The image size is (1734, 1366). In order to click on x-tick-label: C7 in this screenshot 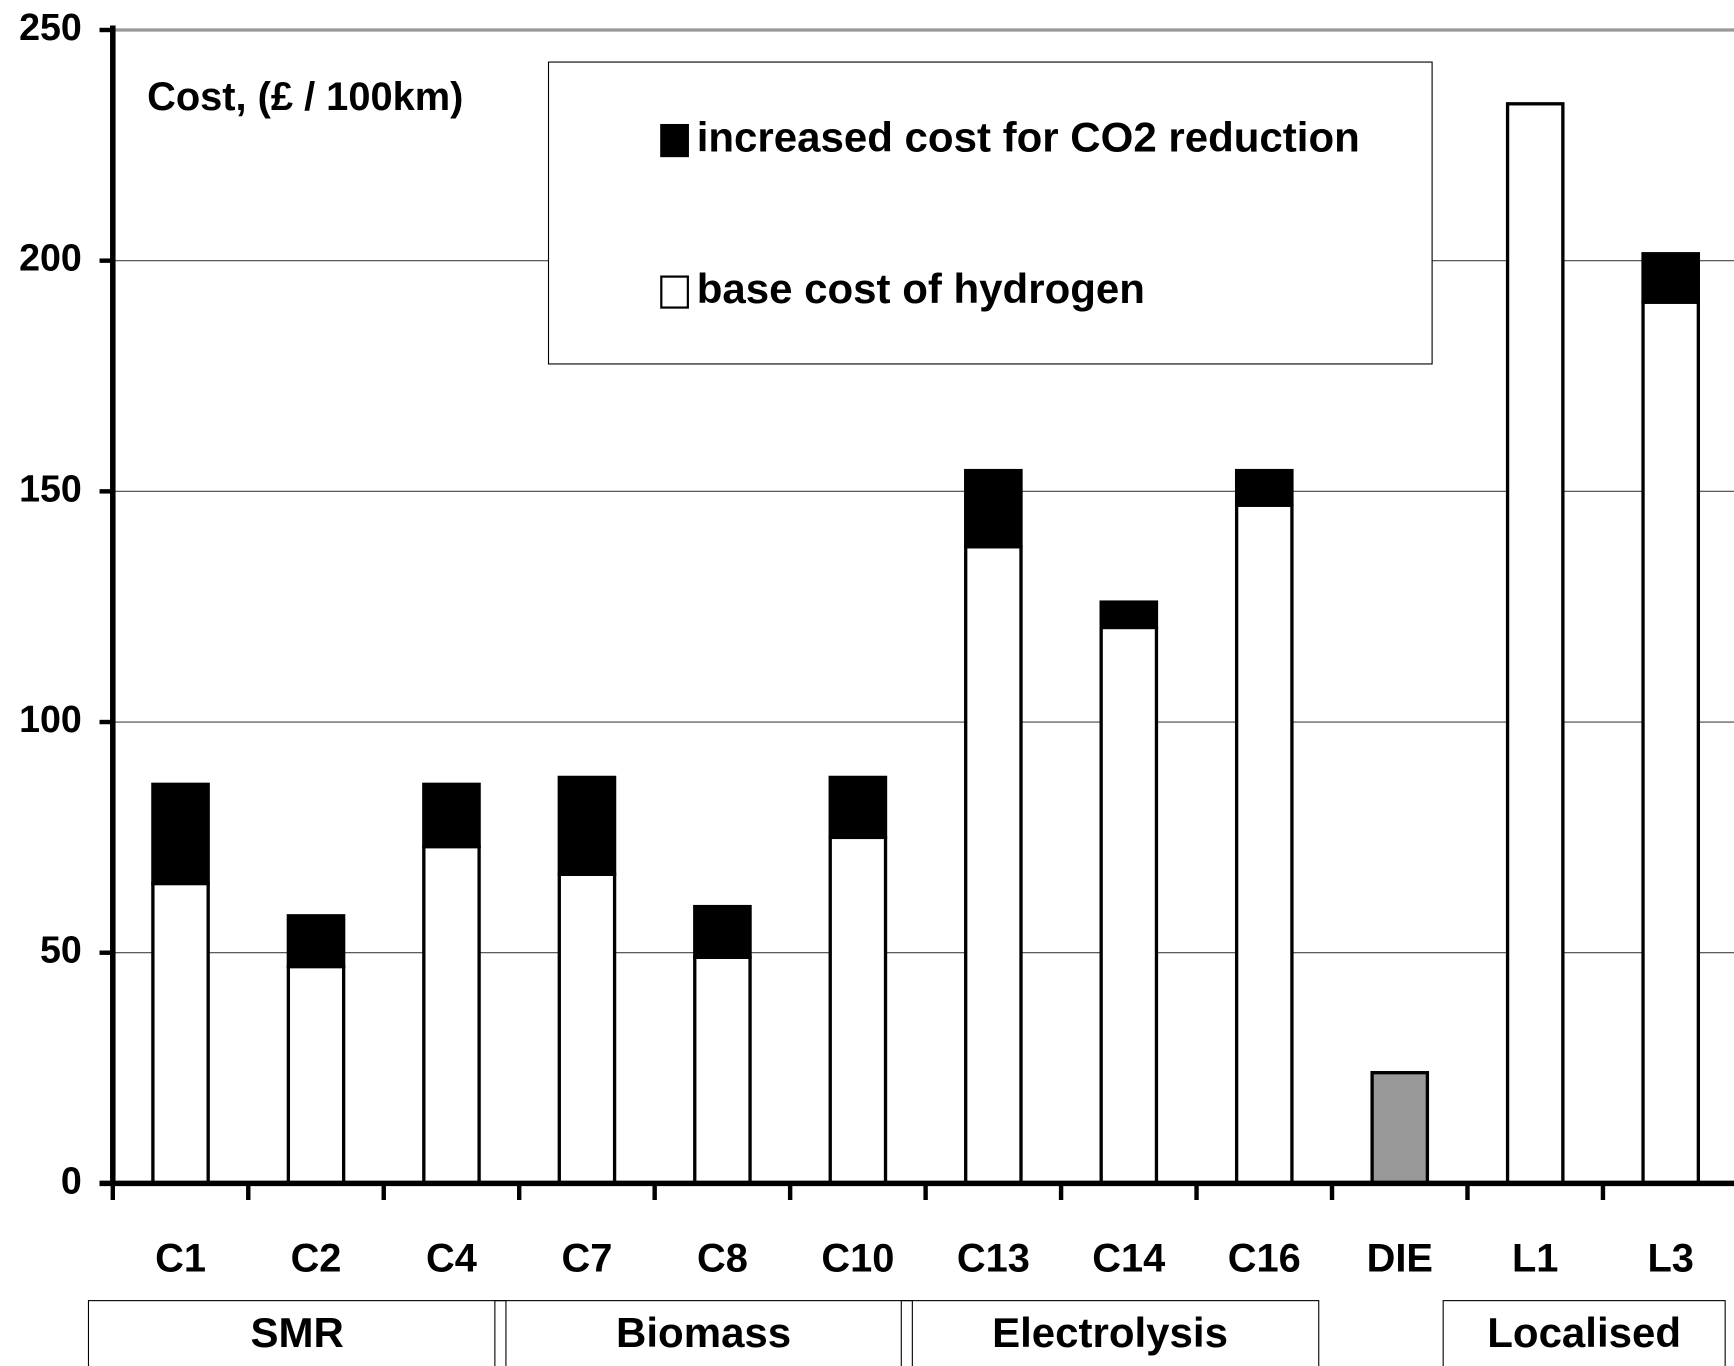, I will do `click(587, 1258)`.